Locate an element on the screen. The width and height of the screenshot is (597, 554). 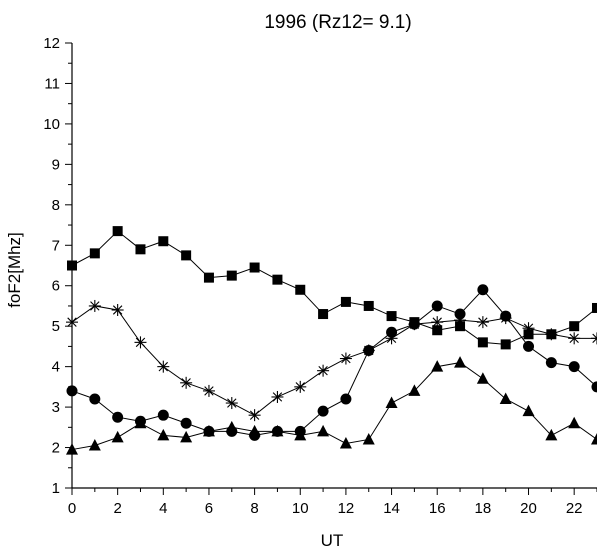
y-tick-label: 3 is located at coordinates (56, 407).